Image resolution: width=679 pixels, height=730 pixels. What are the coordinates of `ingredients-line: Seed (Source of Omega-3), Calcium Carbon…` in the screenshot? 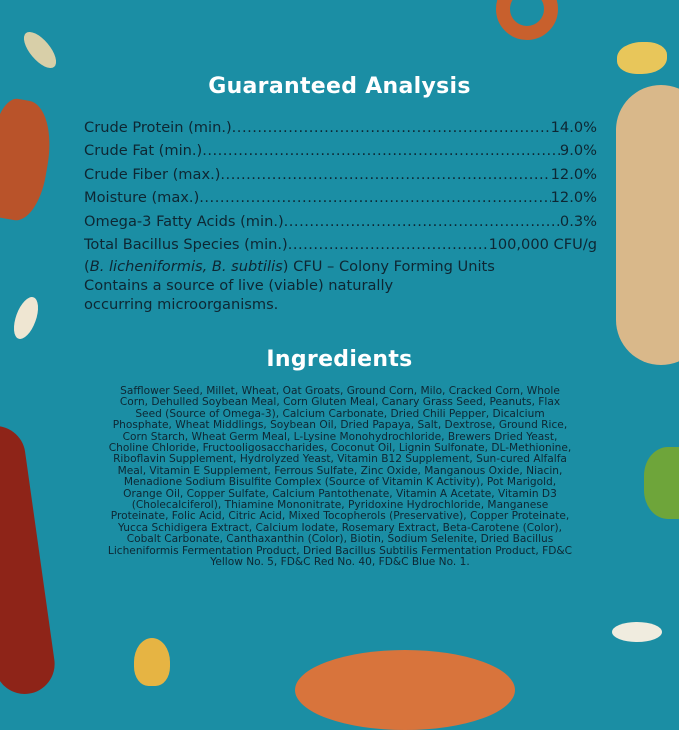 It's located at (340, 413).